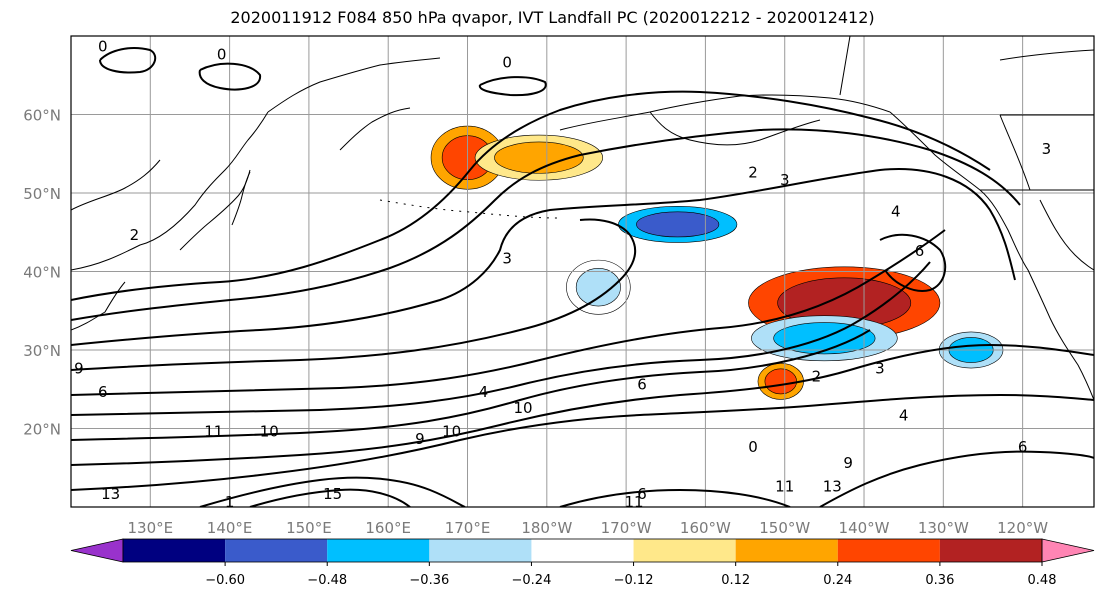 Image resolution: width=1105 pixels, height=601 pixels. I want to click on contour-label: 1, so click(230, 502).